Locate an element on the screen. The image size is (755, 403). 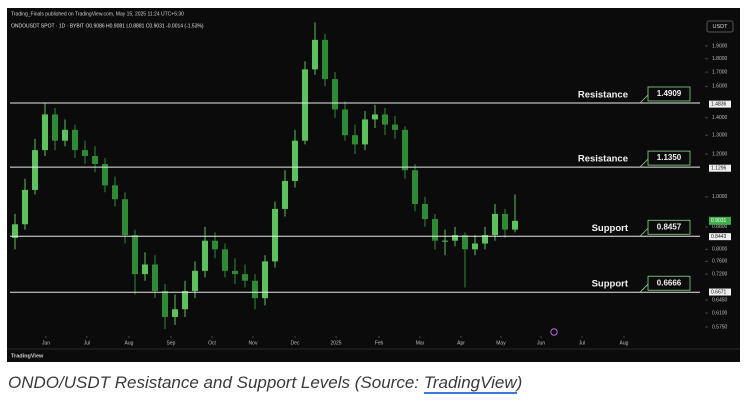
caption-link: TradingView is located at coordinates (470, 383).